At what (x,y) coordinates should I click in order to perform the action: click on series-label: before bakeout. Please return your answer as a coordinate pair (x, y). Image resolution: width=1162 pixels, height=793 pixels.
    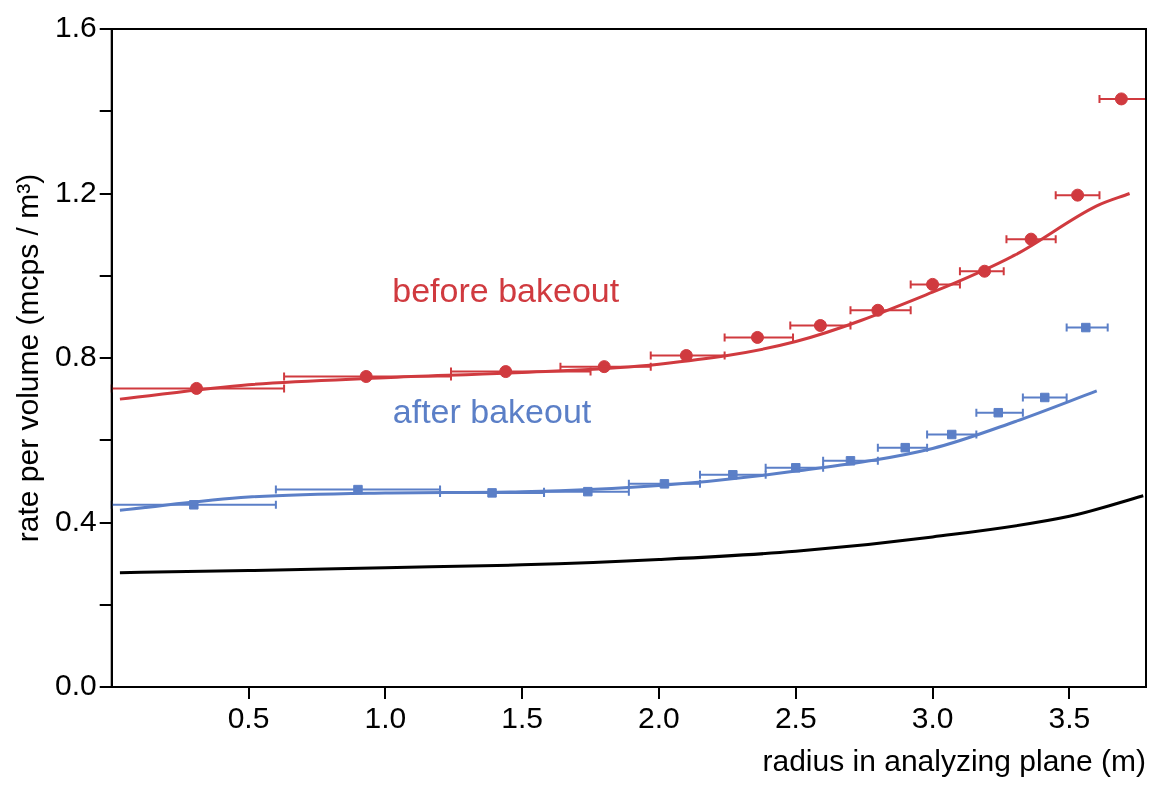
    Looking at the image, I should click on (506, 289).